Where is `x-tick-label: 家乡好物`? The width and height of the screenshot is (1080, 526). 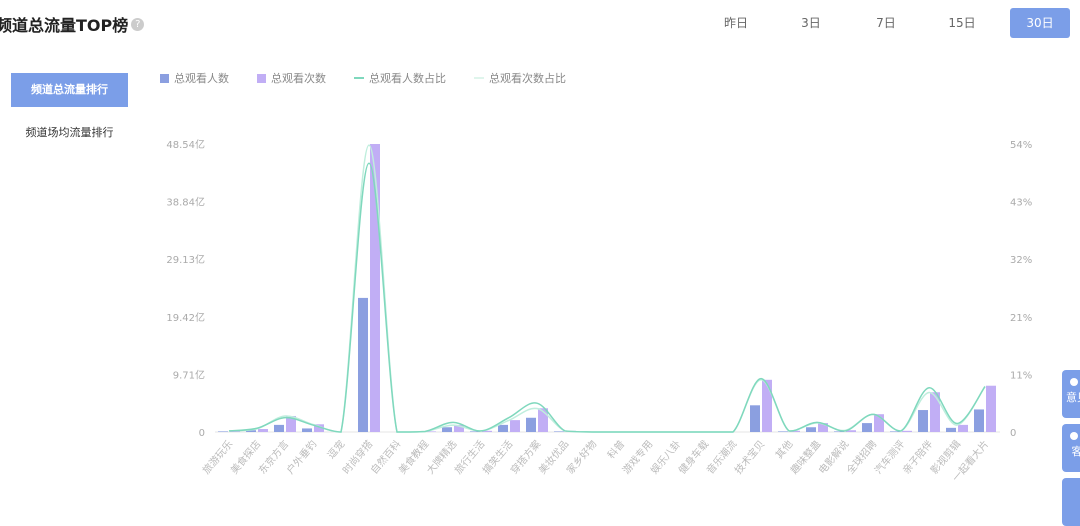
x-tick-label: 家乡好物 is located at coordinates (582, 457).